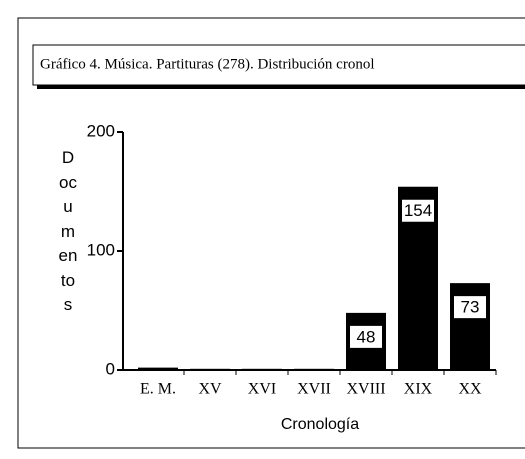 The height and width of the screenshot is (459, 525). I want to click on y-tick-label: 0, so click(110, 368).